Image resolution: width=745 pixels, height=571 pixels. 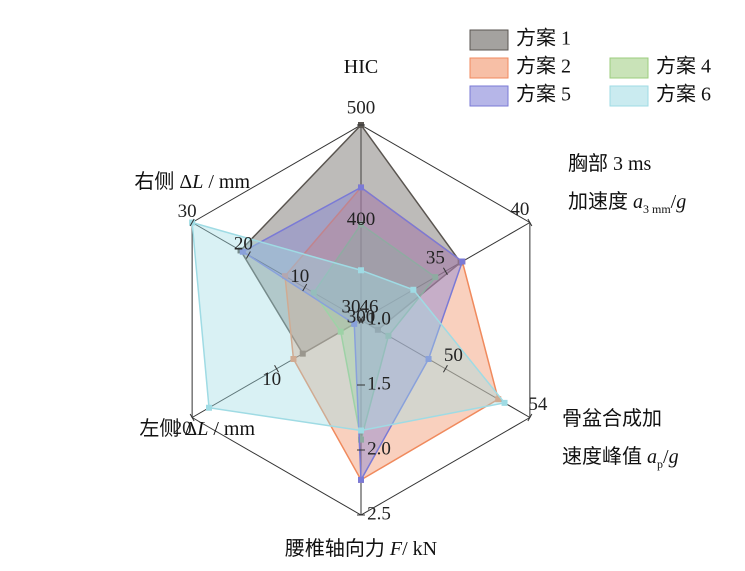 I want to click on axis-label-part: 加速度, so click(x=600, y=201).